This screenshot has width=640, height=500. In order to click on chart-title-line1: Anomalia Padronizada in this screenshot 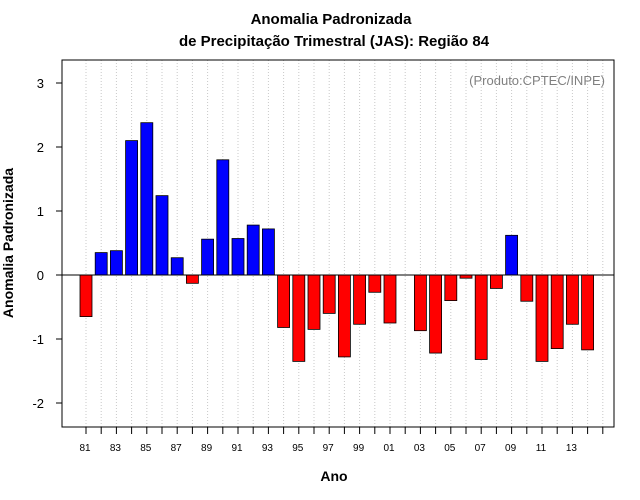, I will do `click(332, 19)`.